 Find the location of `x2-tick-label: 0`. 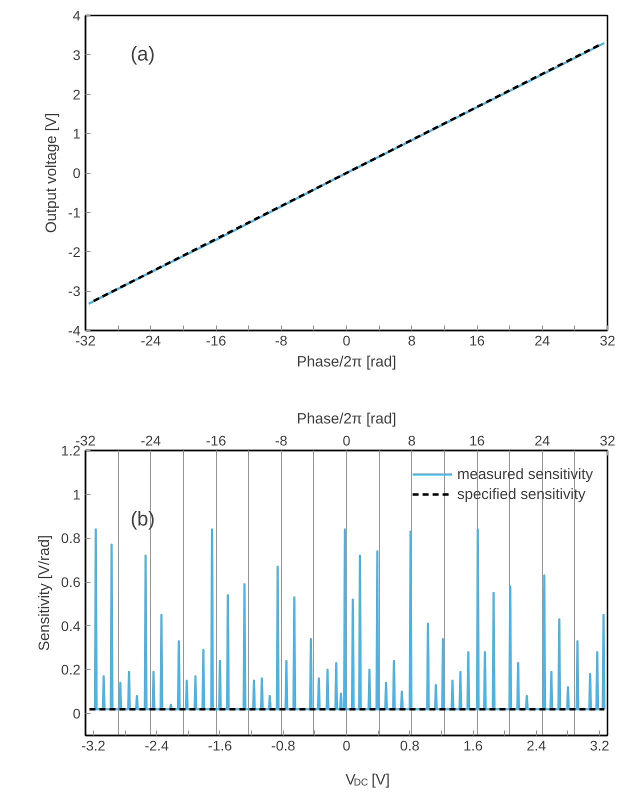

x2-tick-label: 0 is located at coordinates (346, 440).